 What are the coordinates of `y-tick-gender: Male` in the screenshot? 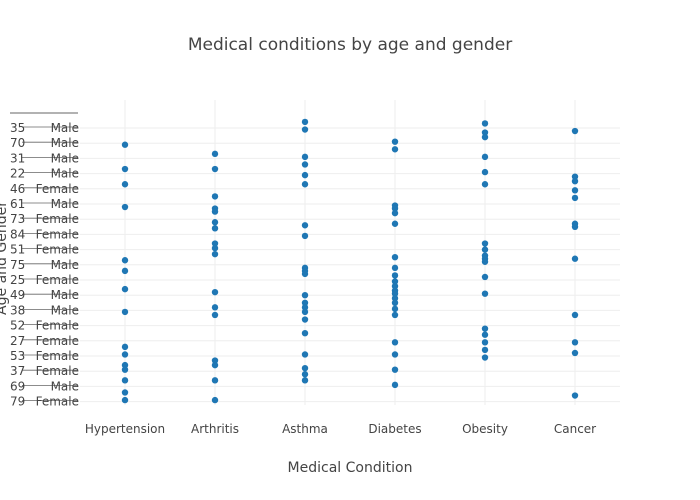 It's located at (65, 128).